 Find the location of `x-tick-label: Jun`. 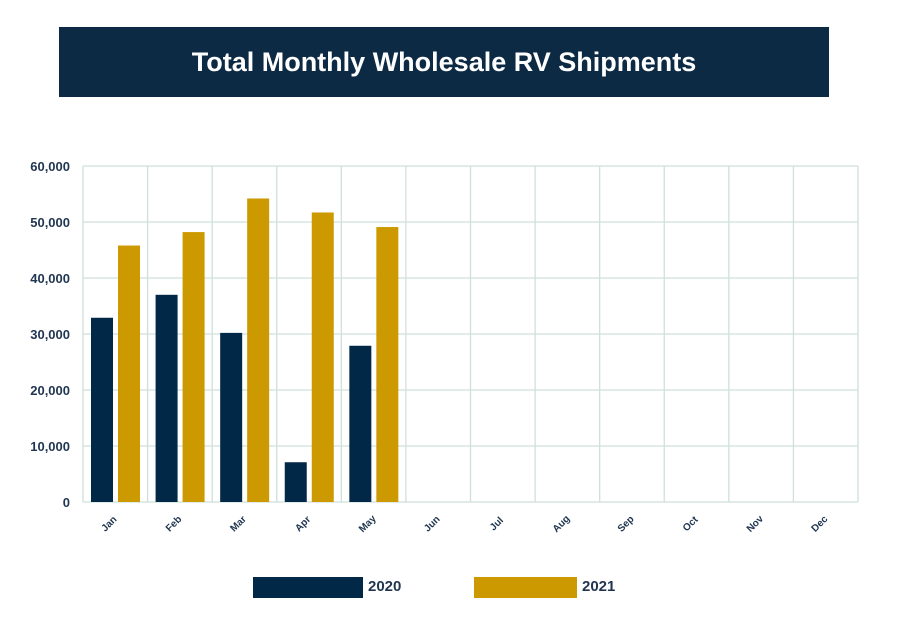

x-tick-label: Jun is located at coordinates (432, 524).